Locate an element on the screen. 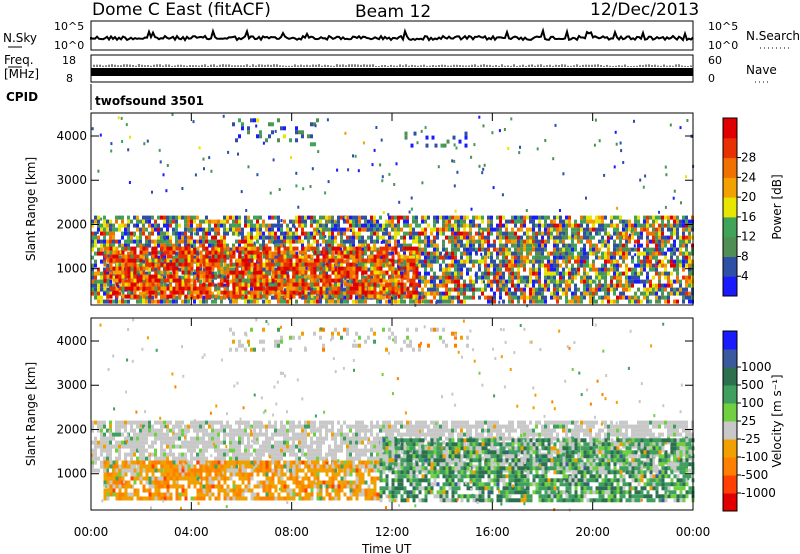  nsky-label: N.Sky is located at coordinates (20, 38).